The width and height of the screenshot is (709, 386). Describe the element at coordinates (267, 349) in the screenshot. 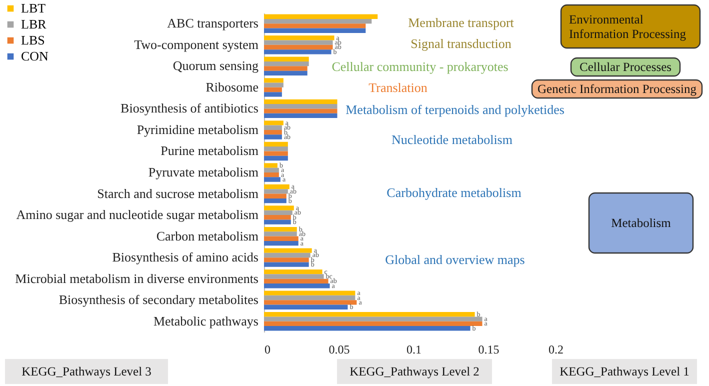

I see `x-tick-label: 0` at that location.